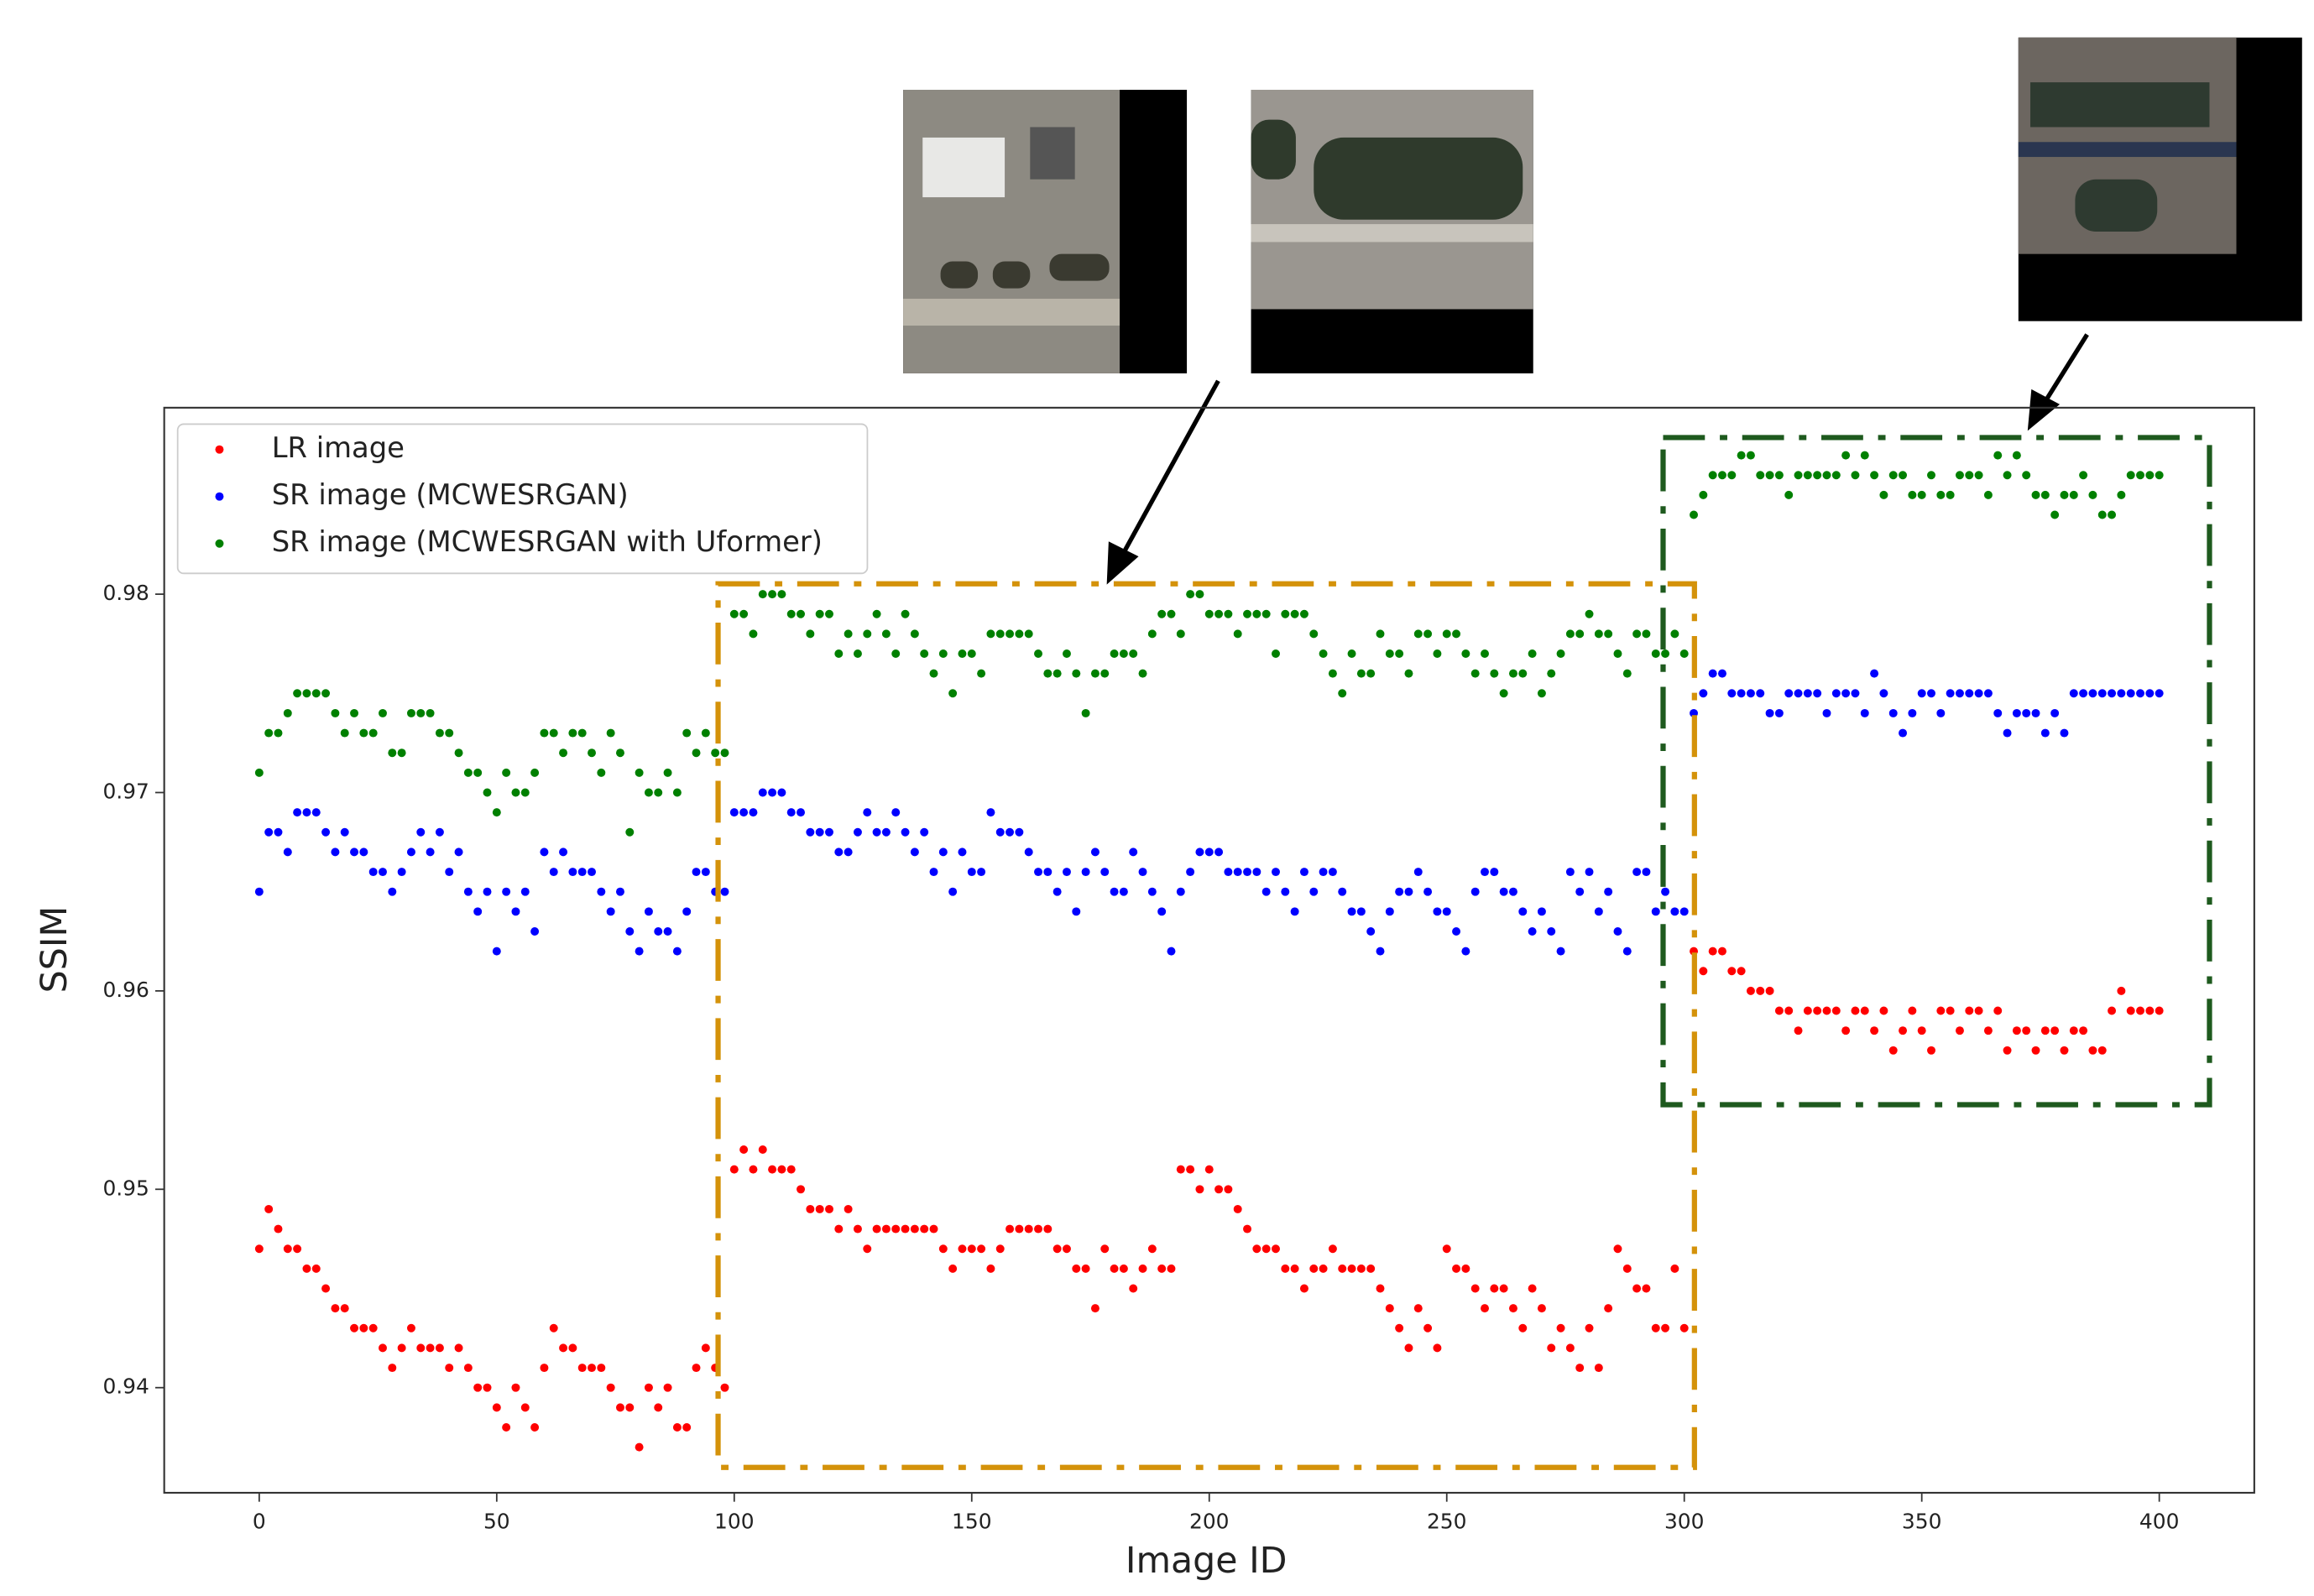 The height and width of the screenshot is (1596, 2314). I want to click on x-tick-label: 250, so click(1447, 1522).